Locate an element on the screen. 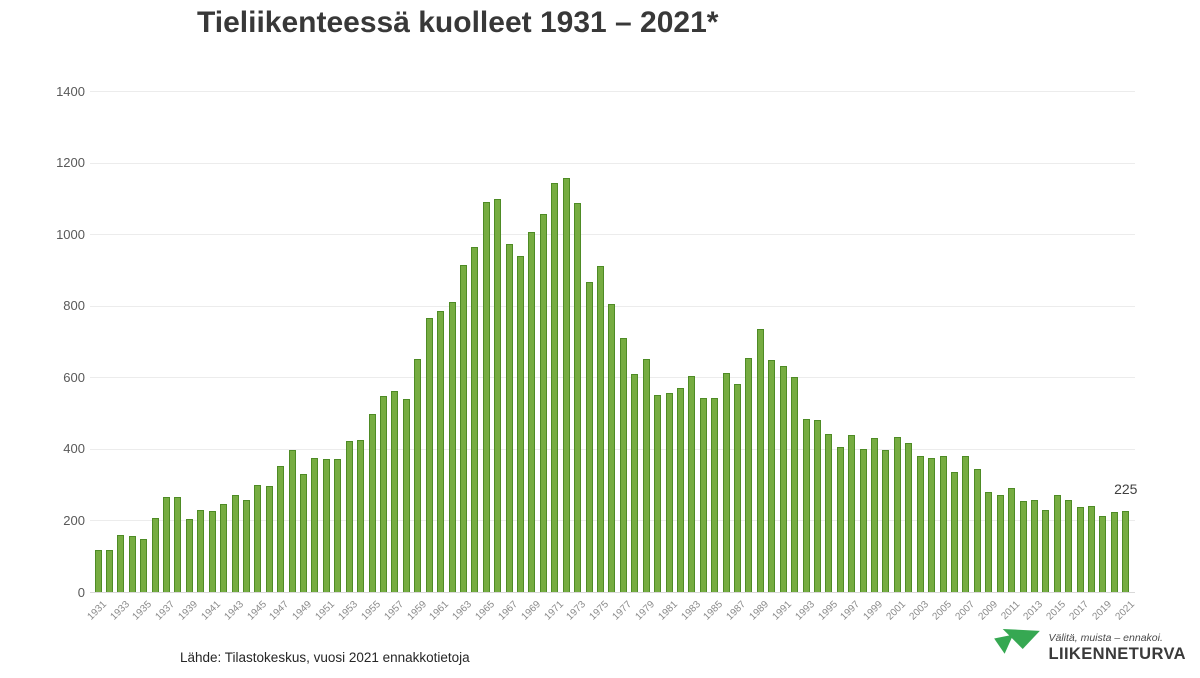 The height and width of the screenshot is (678, 1200). x-axis-label-1989: 1989 is located at coordinates (759, 611).